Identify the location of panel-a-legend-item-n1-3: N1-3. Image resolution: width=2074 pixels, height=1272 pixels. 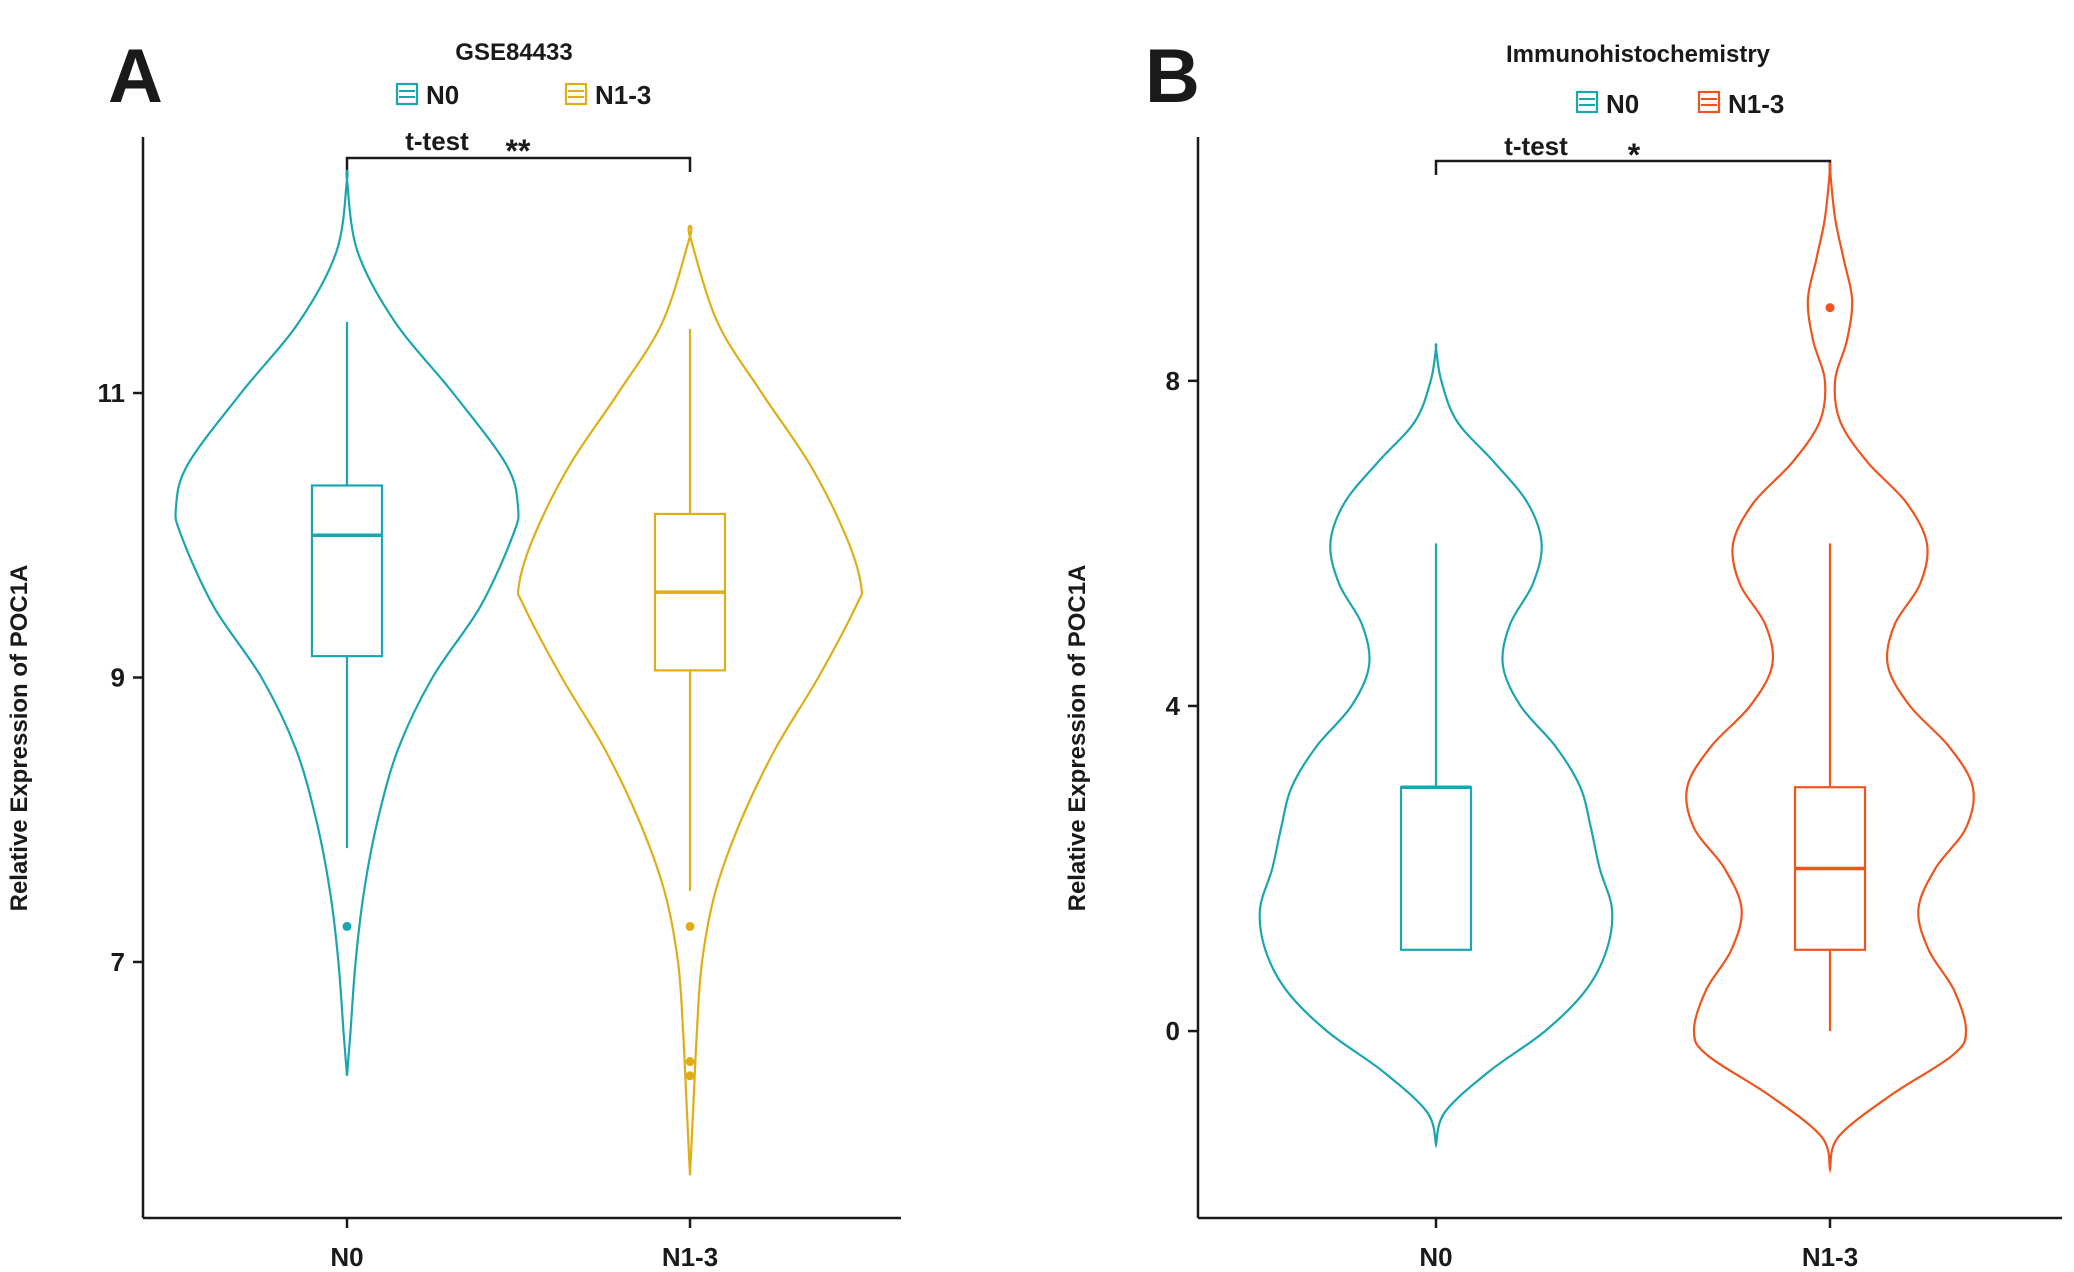
(607, 95).